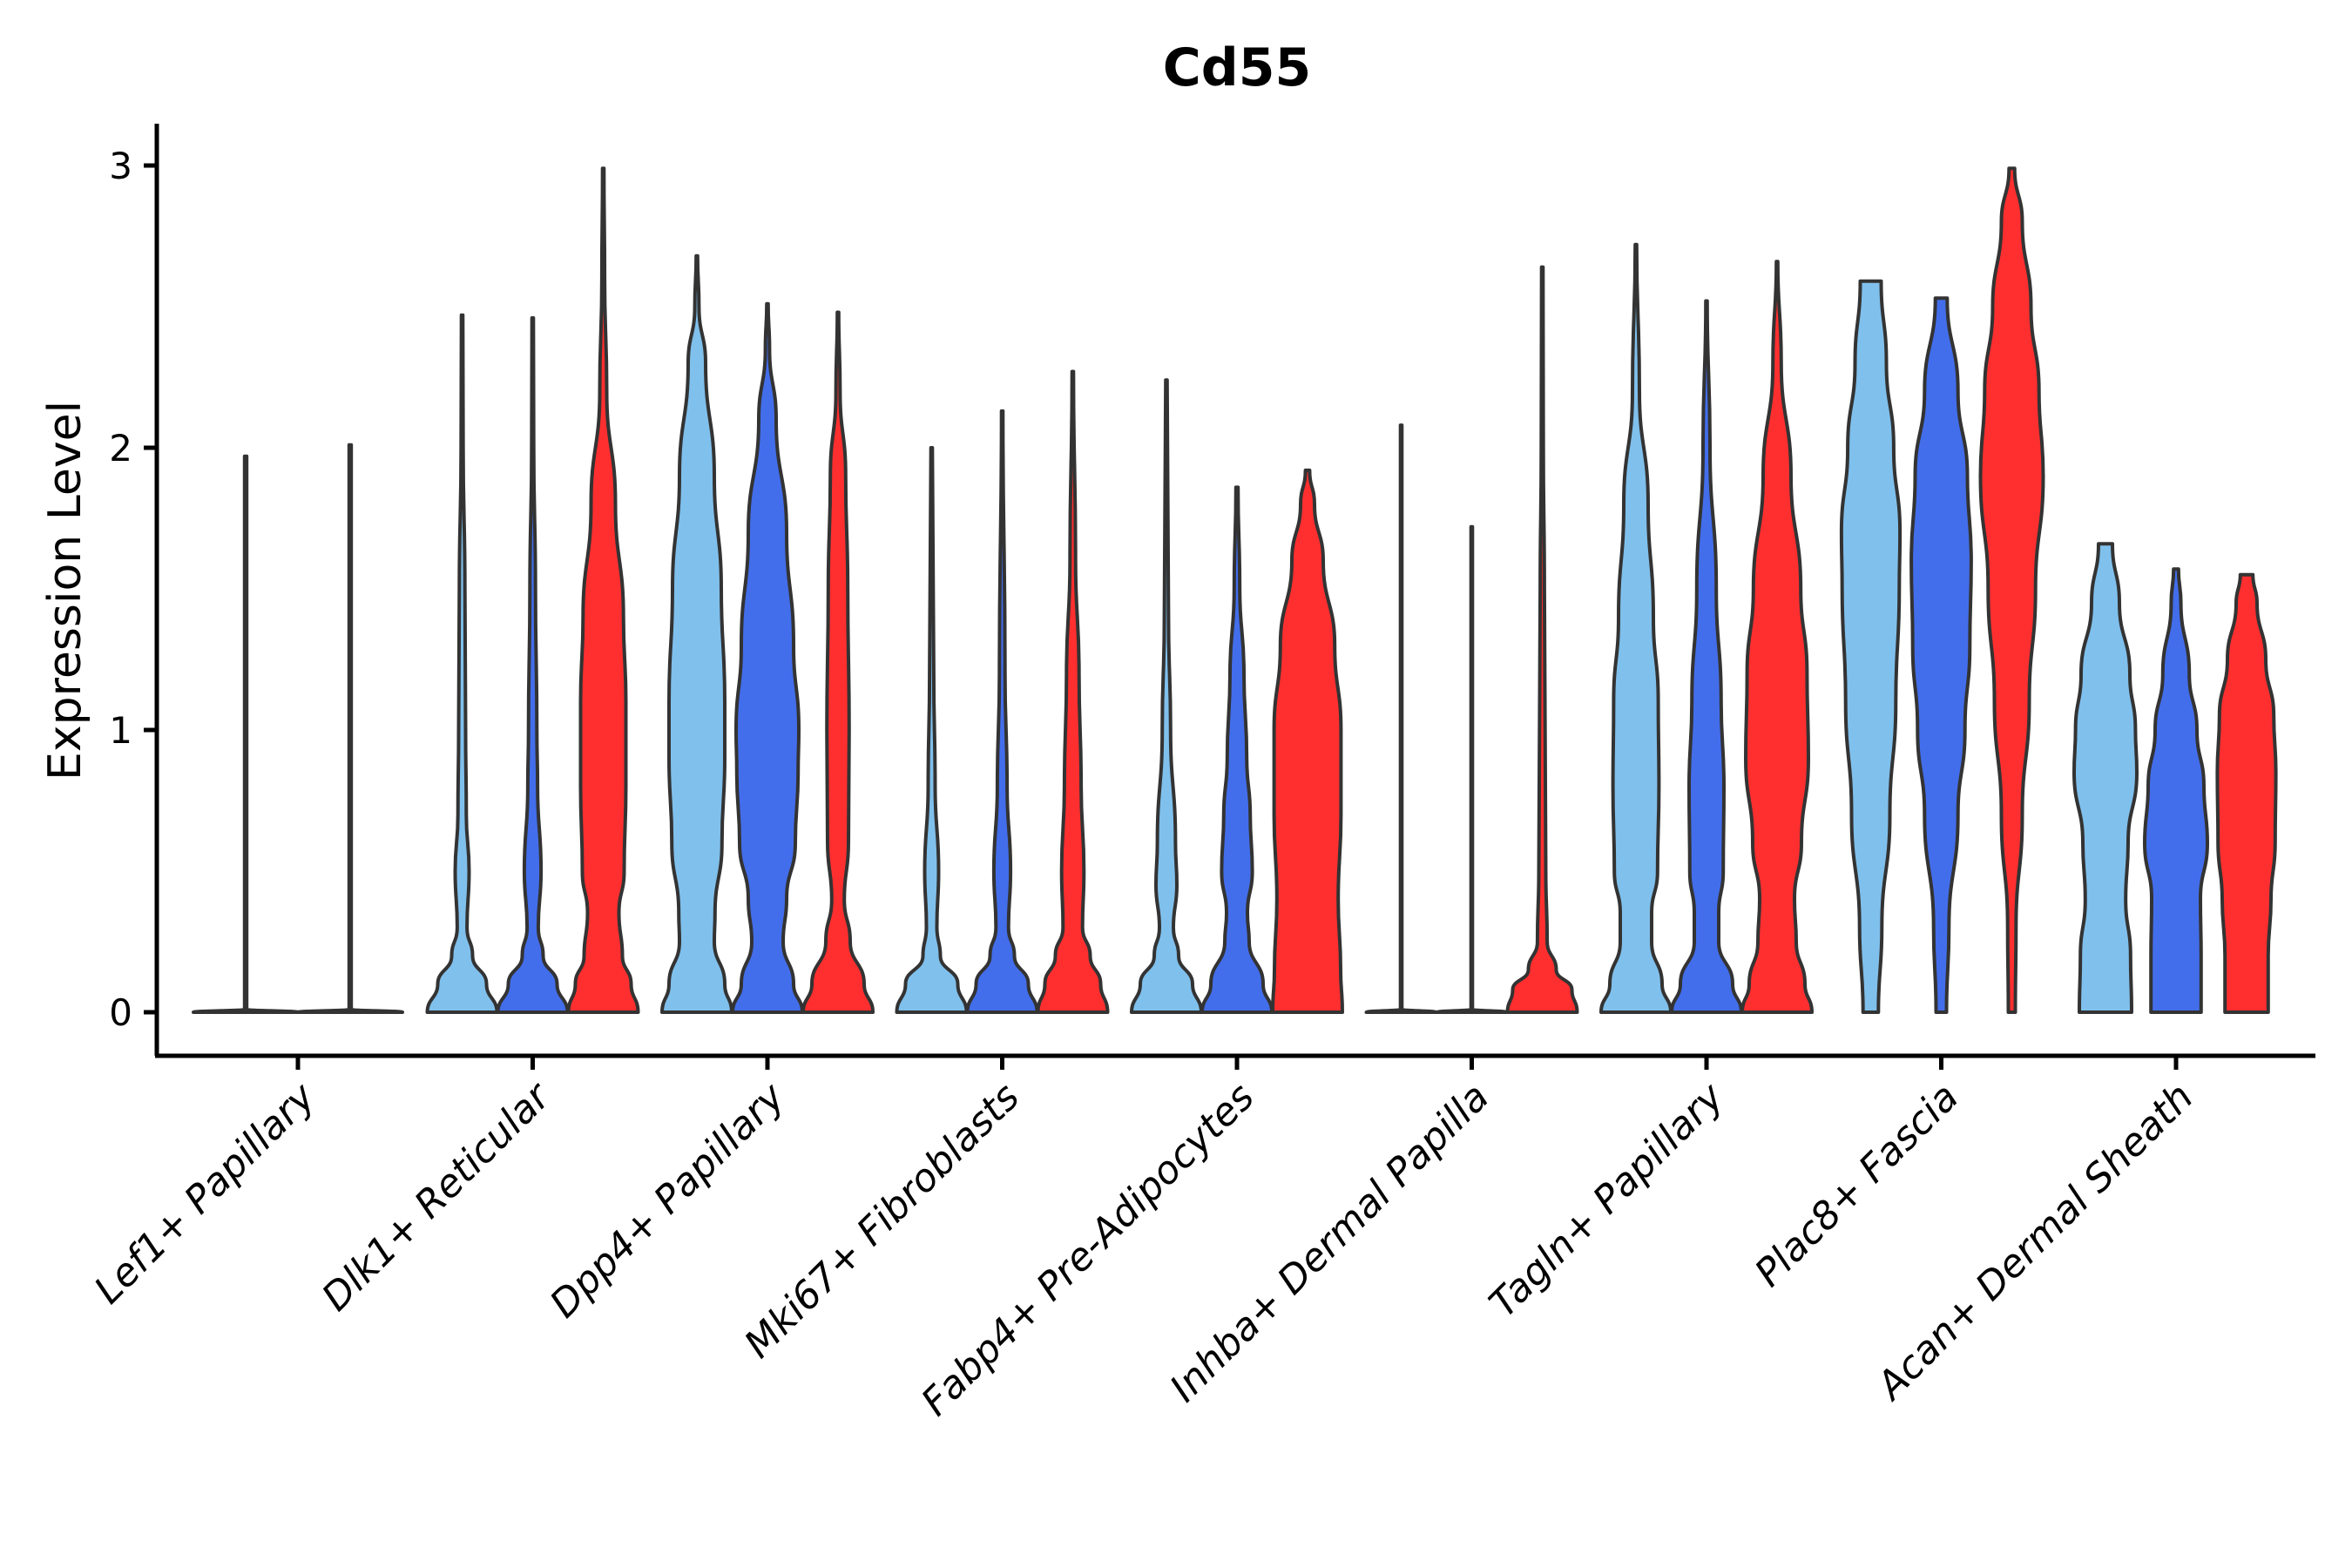  Describe the element at coordinates (120, 731) in the screenshot. I see `y-tick-label: 1` at that location.